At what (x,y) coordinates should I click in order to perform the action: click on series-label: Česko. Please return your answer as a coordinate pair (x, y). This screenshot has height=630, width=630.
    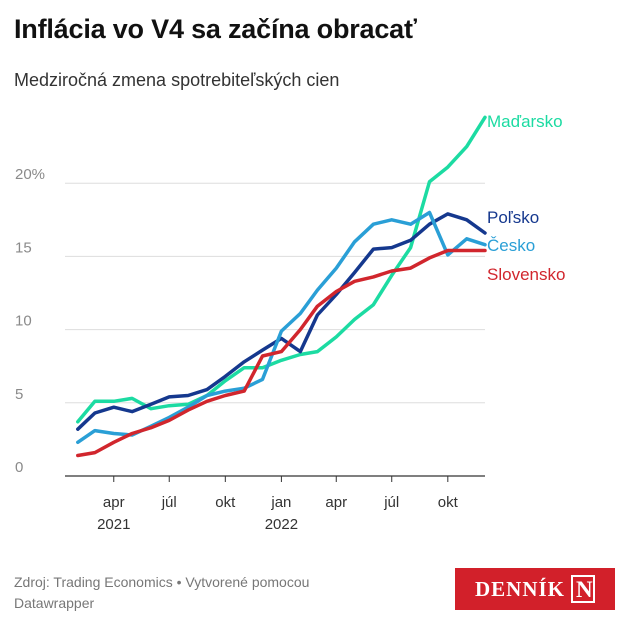
    Looking at the image, I should click on (511, 245).